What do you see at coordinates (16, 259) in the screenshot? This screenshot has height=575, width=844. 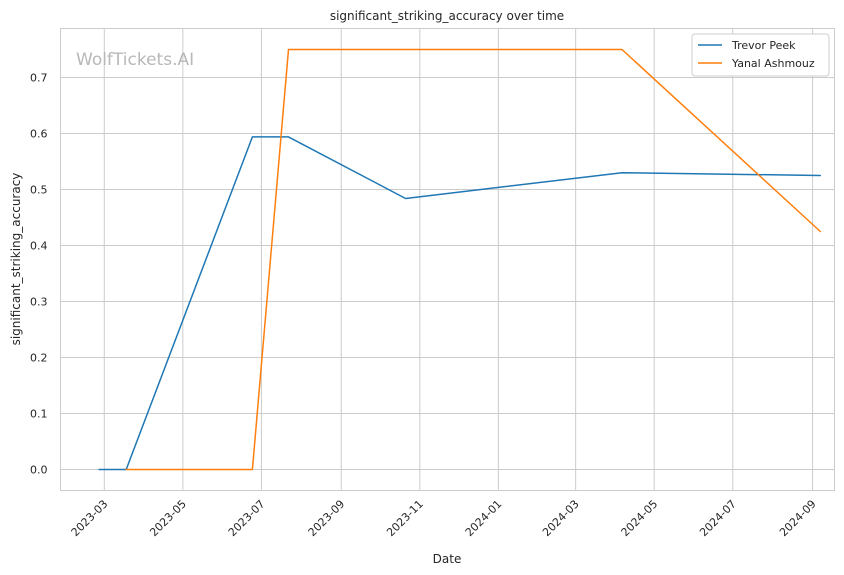 I see `y-axis-label: significant_striking_accuracy` at bounding box center [16, 259].